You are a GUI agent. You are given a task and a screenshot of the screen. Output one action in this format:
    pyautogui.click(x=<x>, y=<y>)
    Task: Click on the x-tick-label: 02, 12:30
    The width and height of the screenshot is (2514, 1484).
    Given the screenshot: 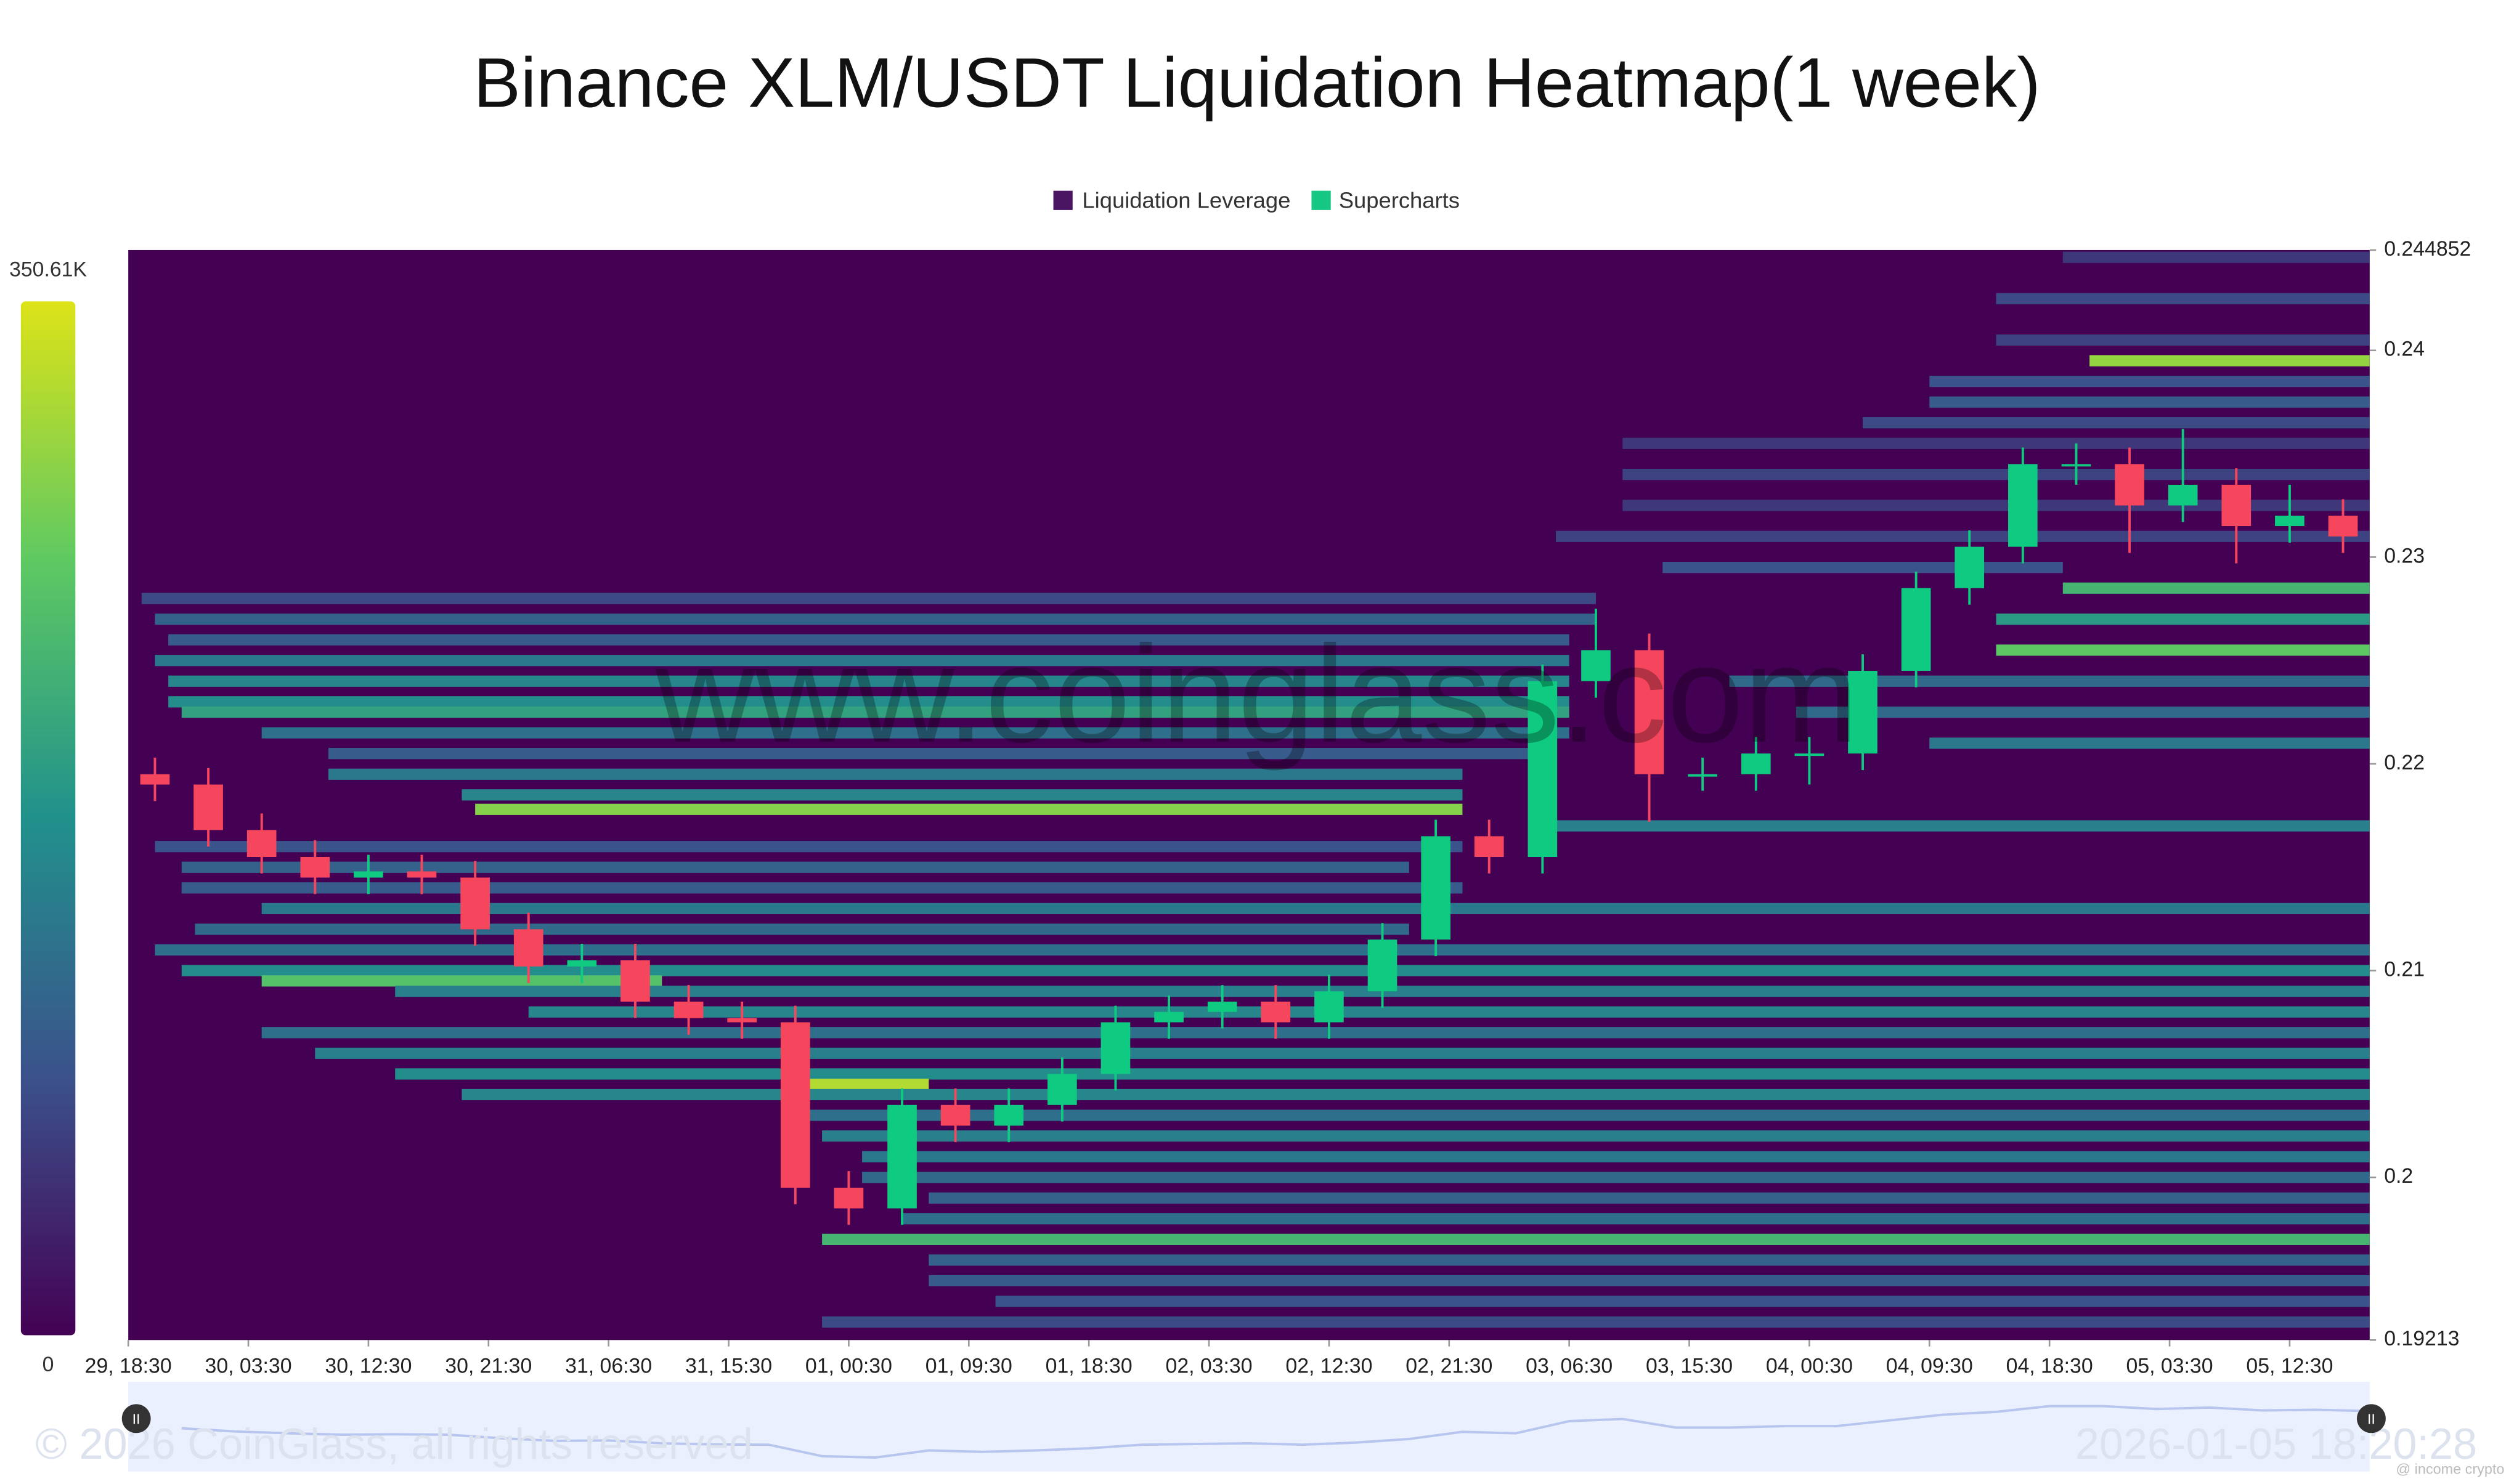 What is the action you would take?
    pyautogui.click(x=1328, y=1365)
    